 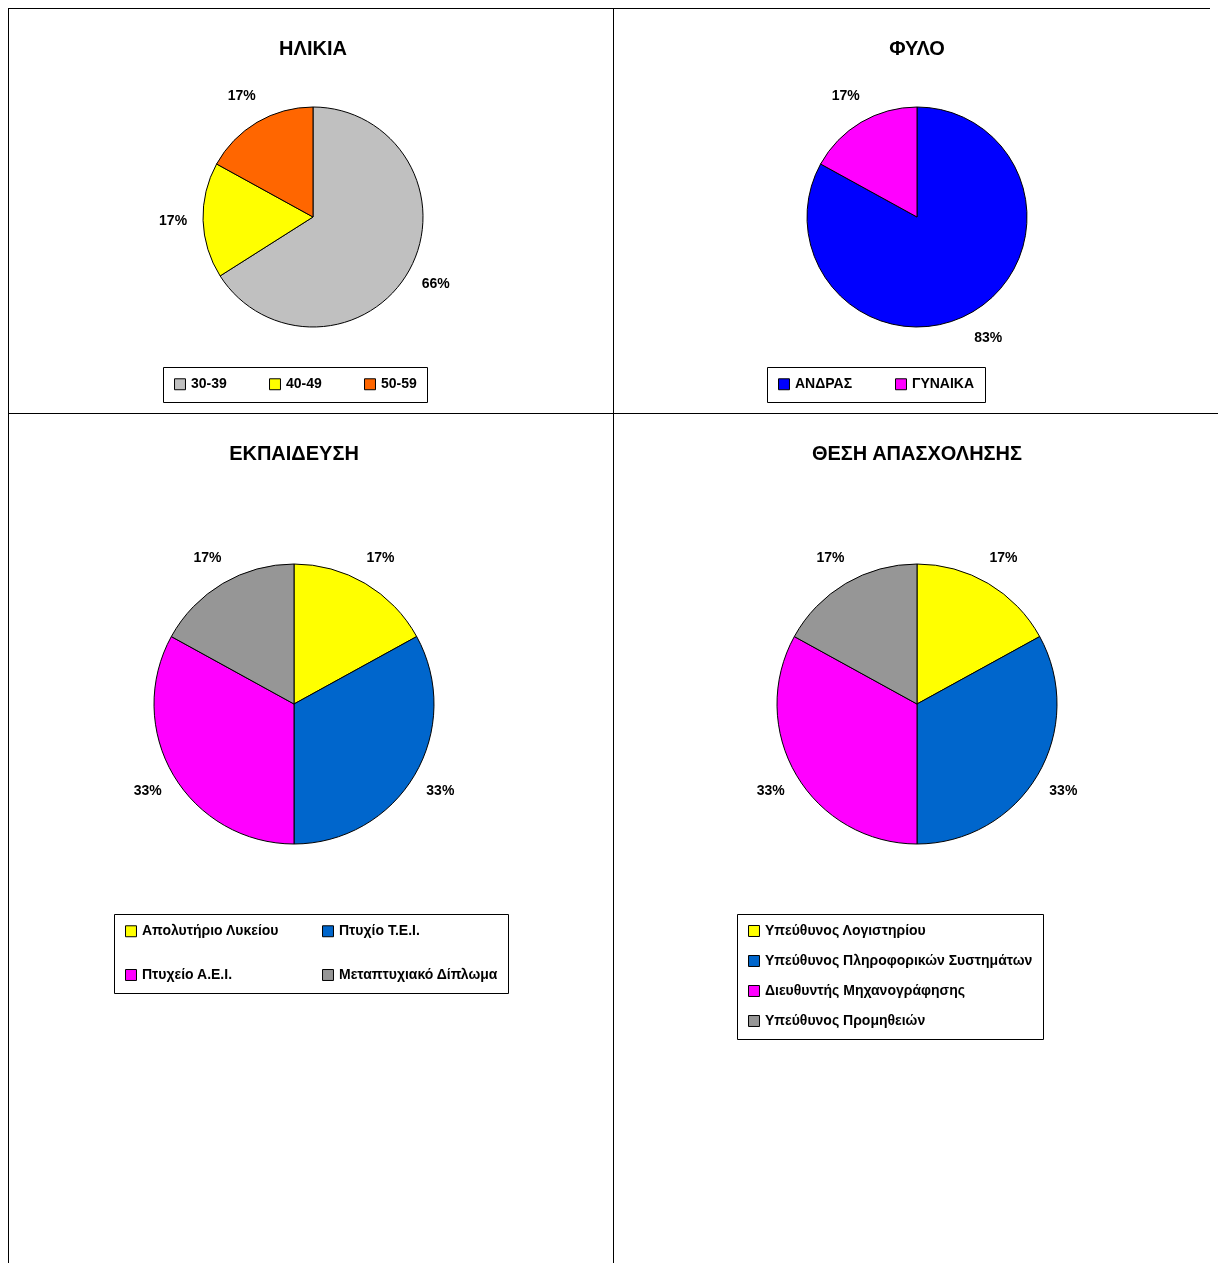 I want to click on legend-label: Διευθυντής Μηχανογράφησης, so click(x=864, y=990).